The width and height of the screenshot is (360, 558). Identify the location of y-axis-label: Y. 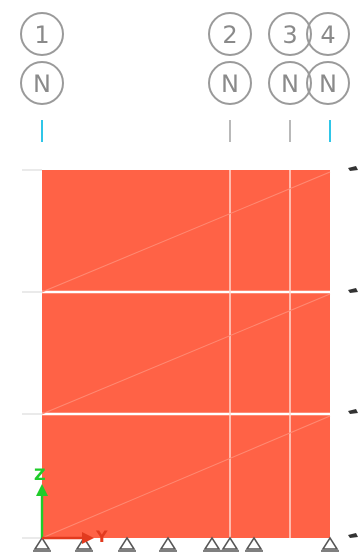
(101, 536).